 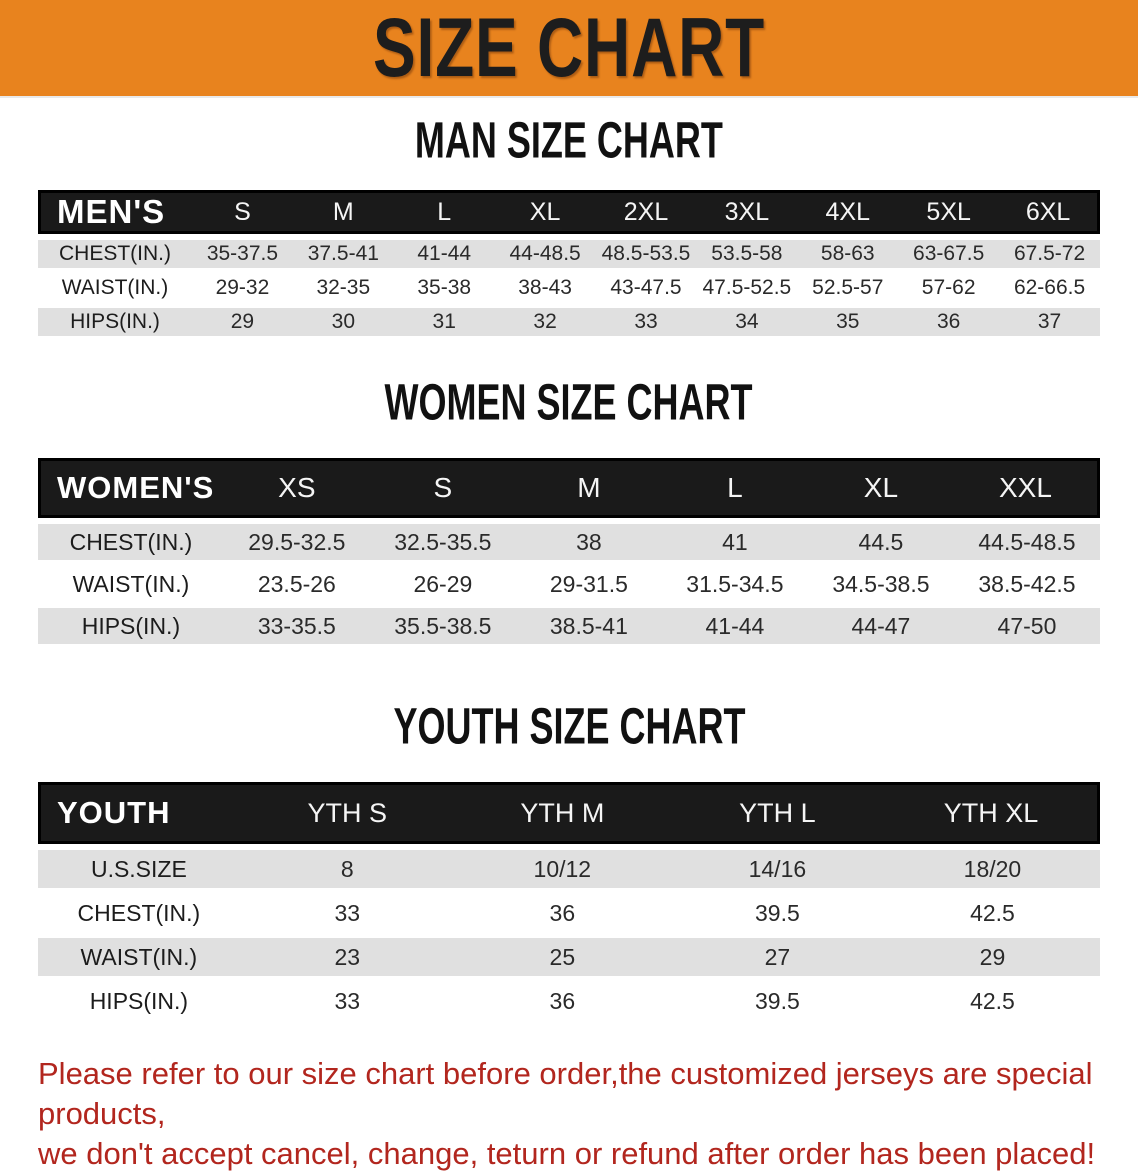 What do you see at coordinates (747, 287) in the screenshot?
I see `size-value-cell: 47.5-52.5` at bounding box center [747, 287].